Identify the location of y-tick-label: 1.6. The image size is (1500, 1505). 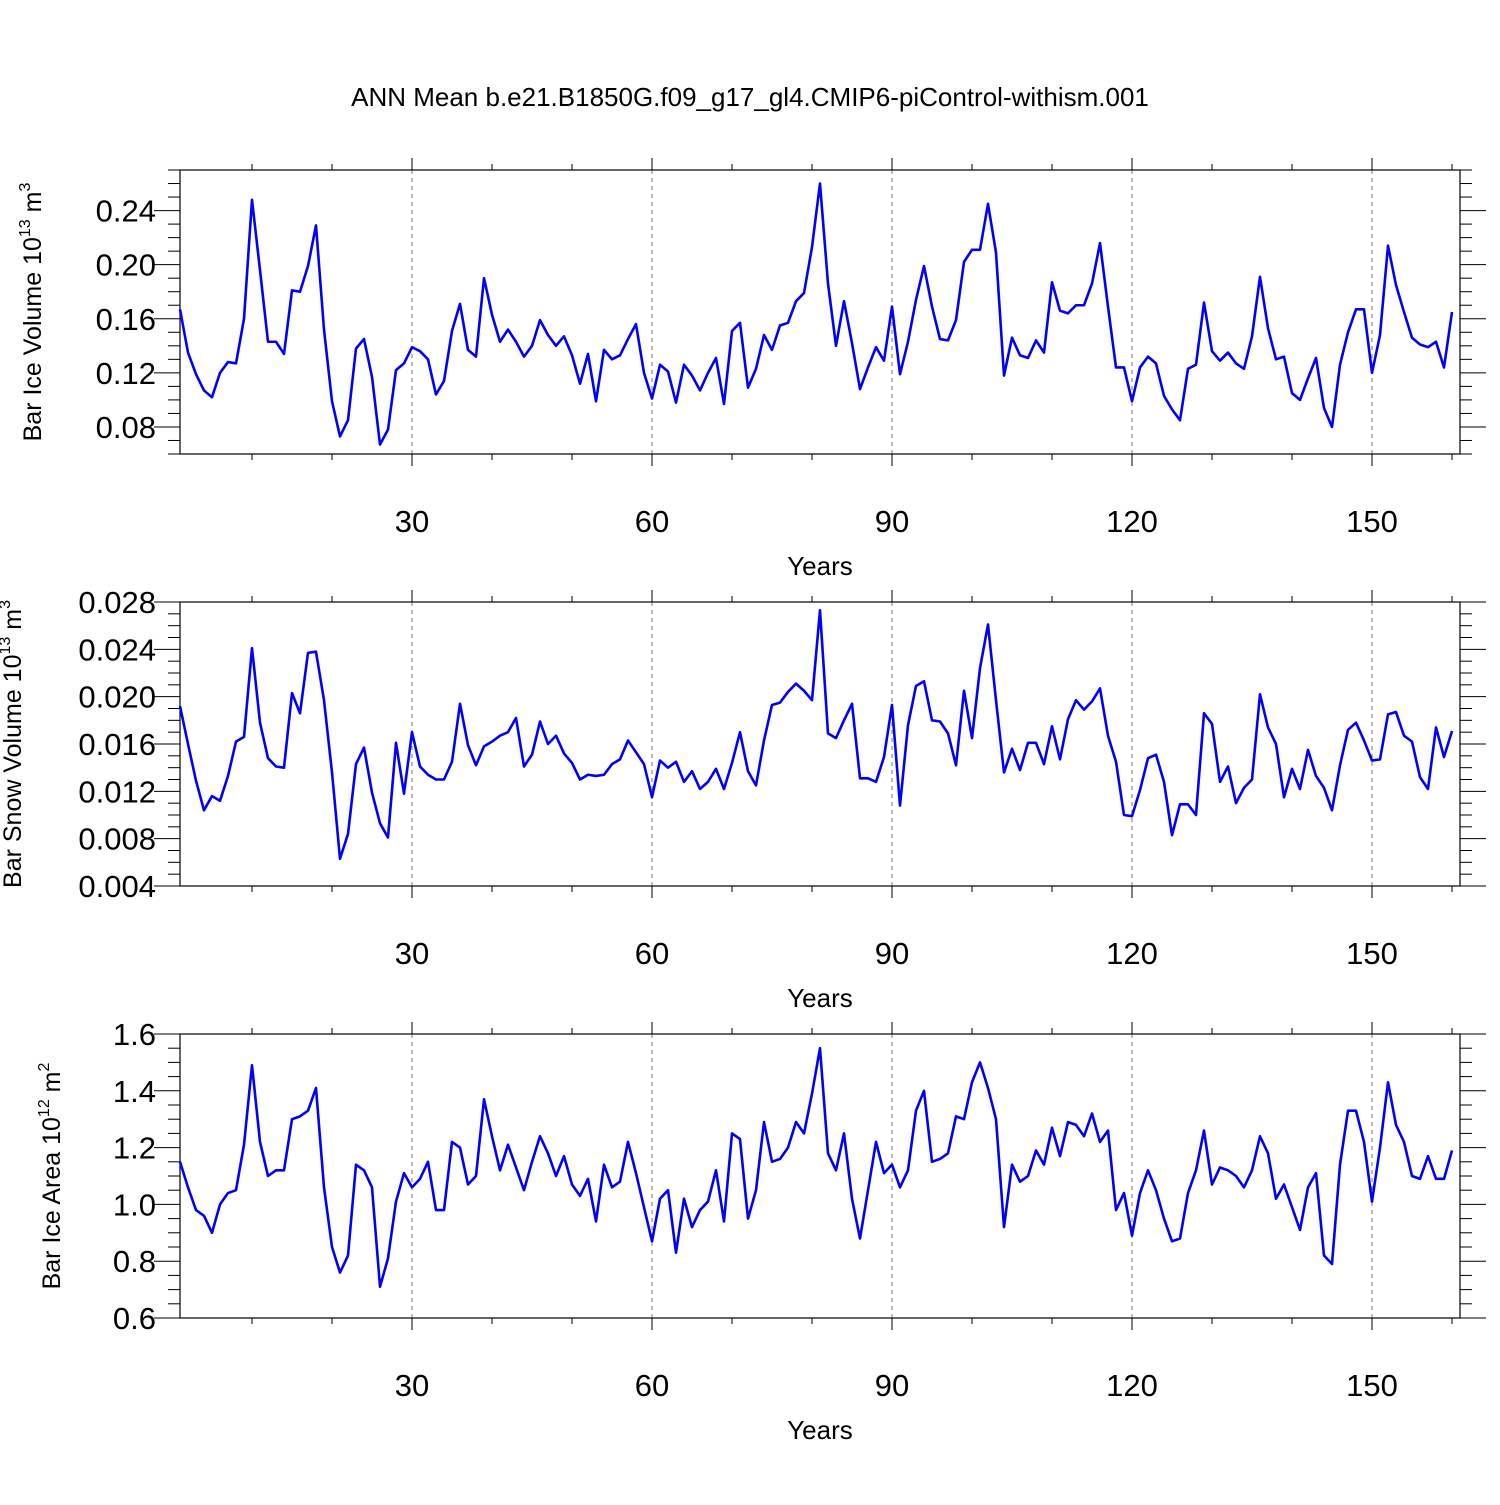
(134, 1034).